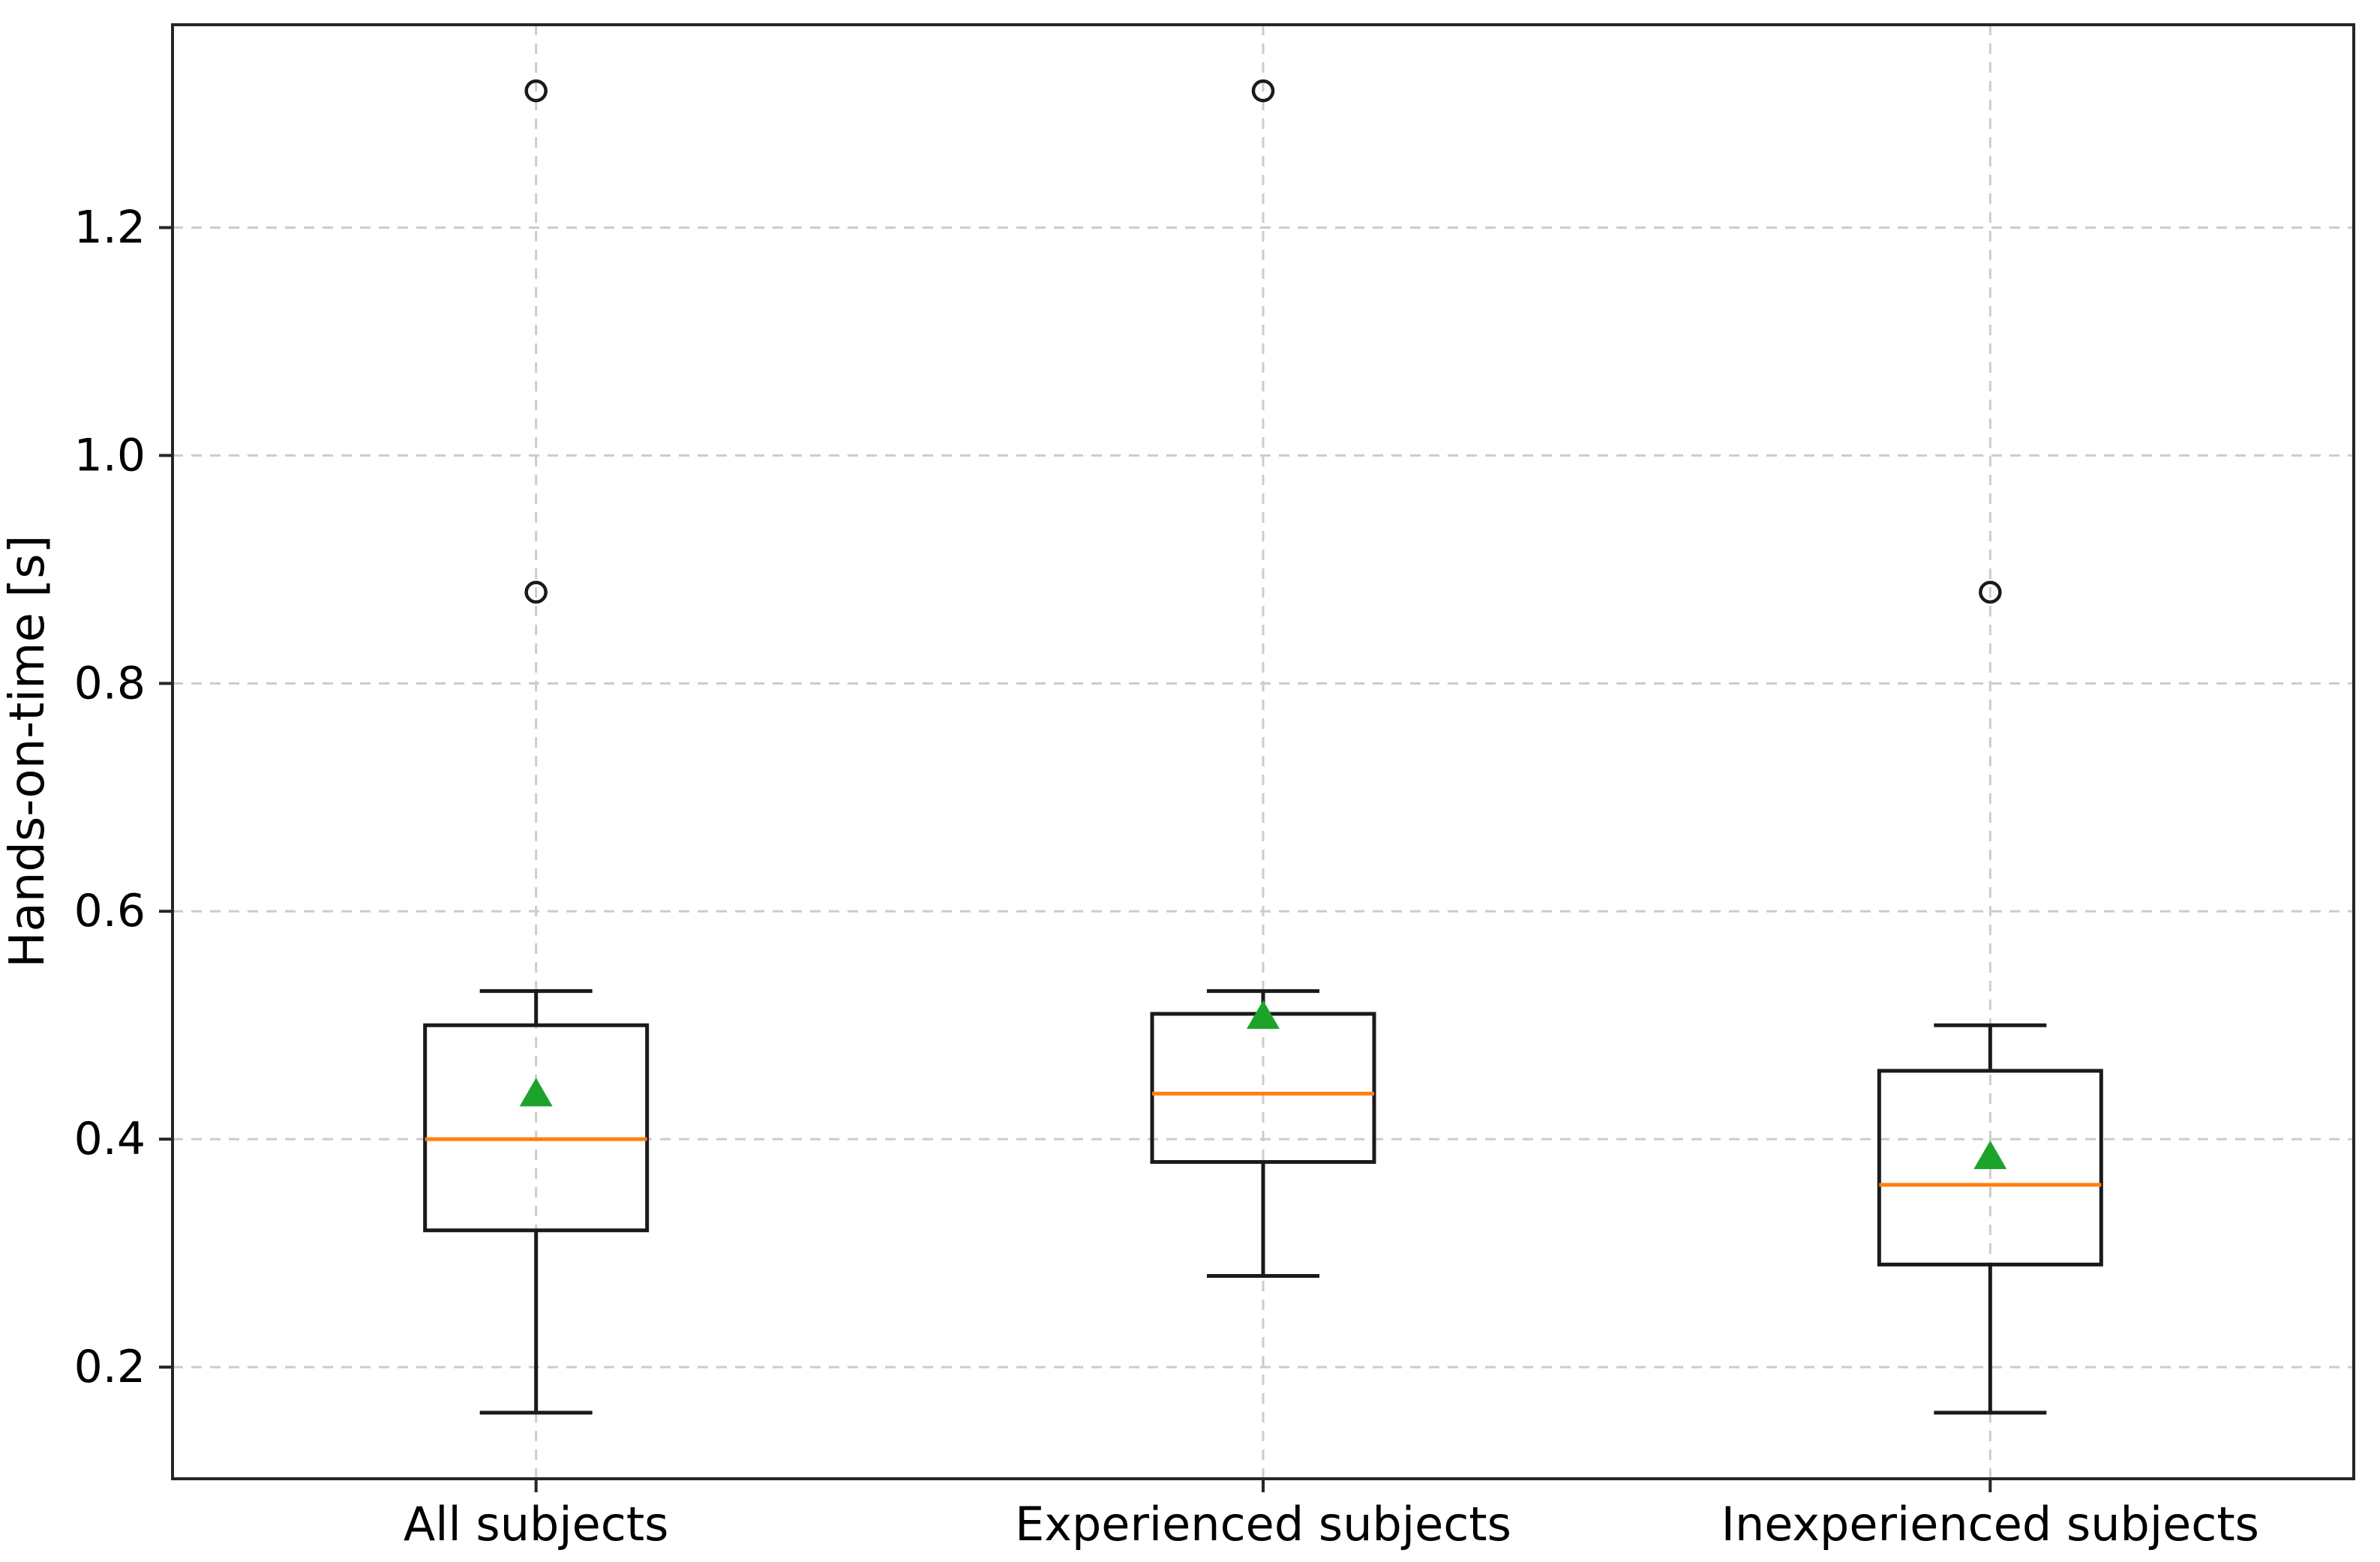 Image resolution: width=2380 pixels, height=1562 pixels. Describe the element at coordinates (110, 227) in the screenshot. I see `y-tick-label: 1.2` at that location.